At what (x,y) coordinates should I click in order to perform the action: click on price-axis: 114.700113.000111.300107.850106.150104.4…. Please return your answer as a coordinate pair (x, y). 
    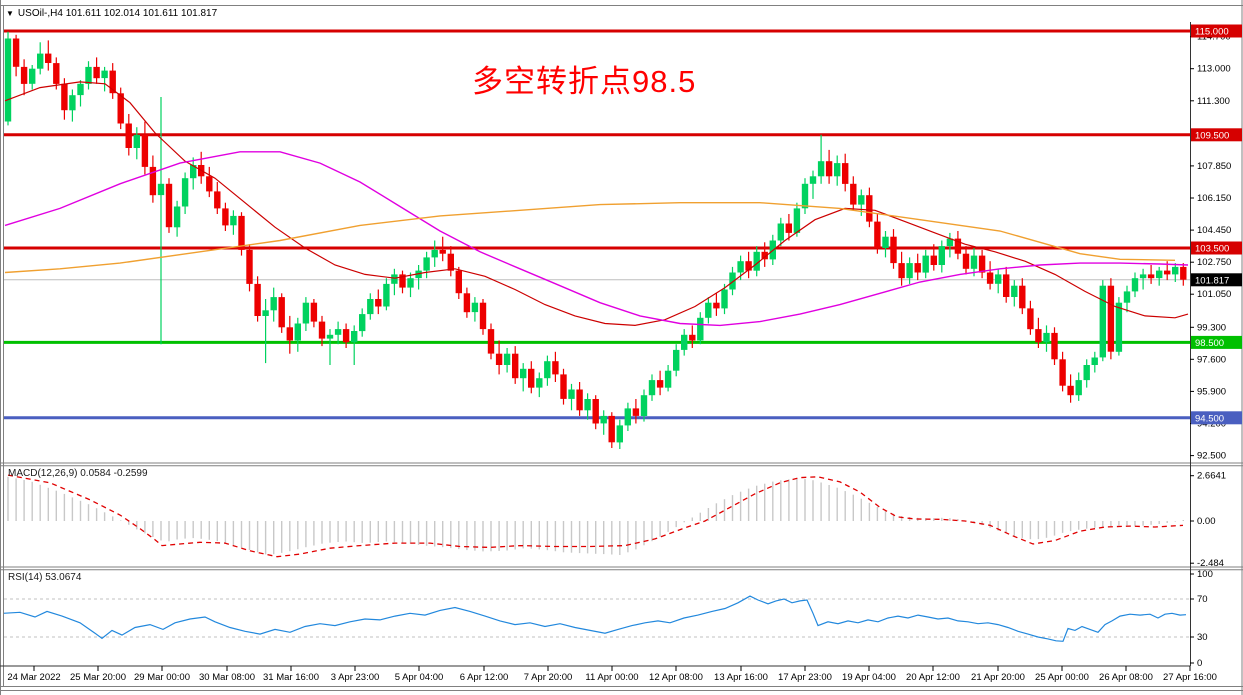
    Looking at the image, I should click on (1216, 347).